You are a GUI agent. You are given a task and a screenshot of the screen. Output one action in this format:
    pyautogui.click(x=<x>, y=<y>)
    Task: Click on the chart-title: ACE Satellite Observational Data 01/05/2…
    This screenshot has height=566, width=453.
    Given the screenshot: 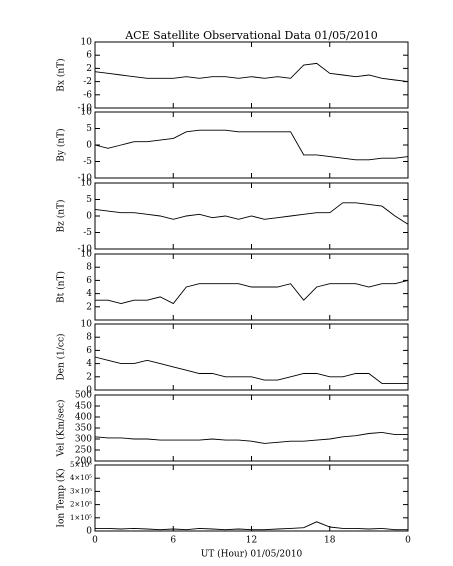 What is the action you would take?
    pyautogui.click(x=251, y=35)
    